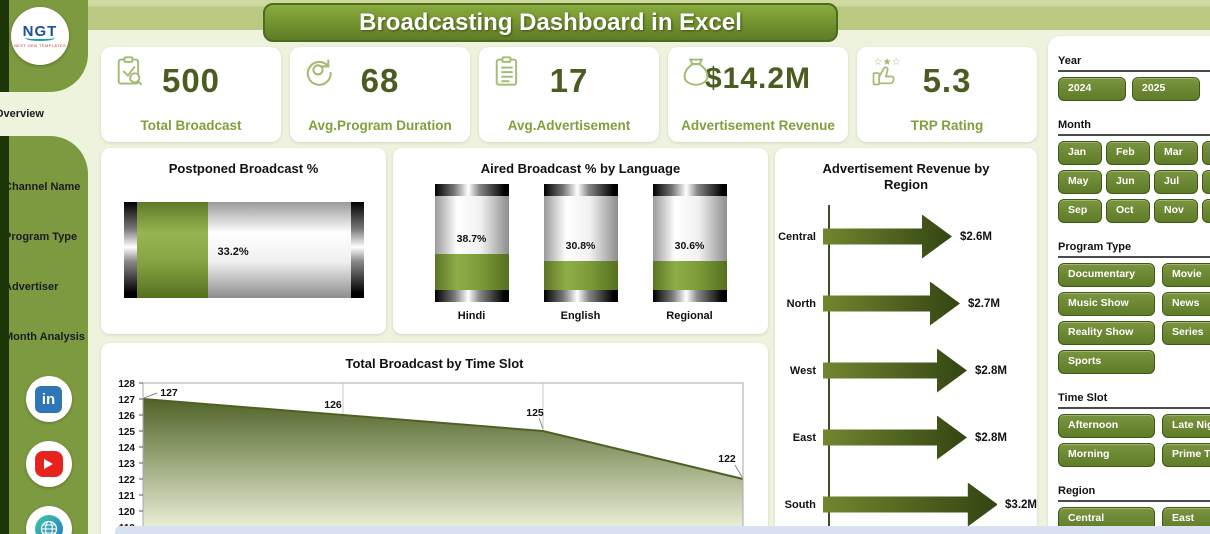 This screenshot has width=1210, height=534. What do you see at coordinates (126, 384) in the screenshot?
I see `y-tick-label: 128` at bounding box center [126, 384].